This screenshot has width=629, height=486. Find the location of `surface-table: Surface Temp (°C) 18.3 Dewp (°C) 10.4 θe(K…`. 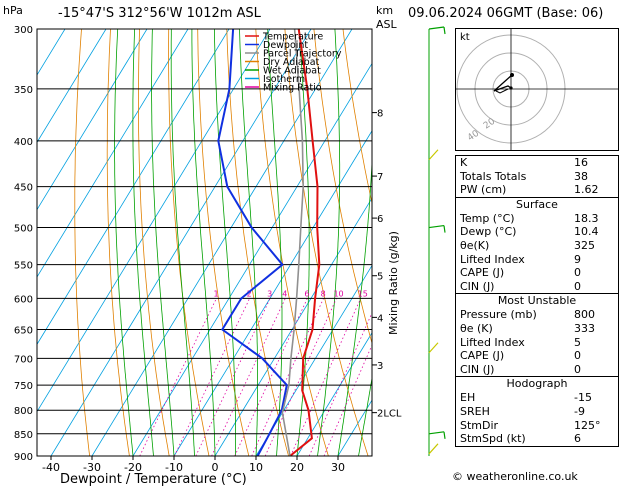

surface-table: Surface Temp (°C) 18.3 Dewp (°C) 10.4 θe(K… is located at coordinates (537, 246).